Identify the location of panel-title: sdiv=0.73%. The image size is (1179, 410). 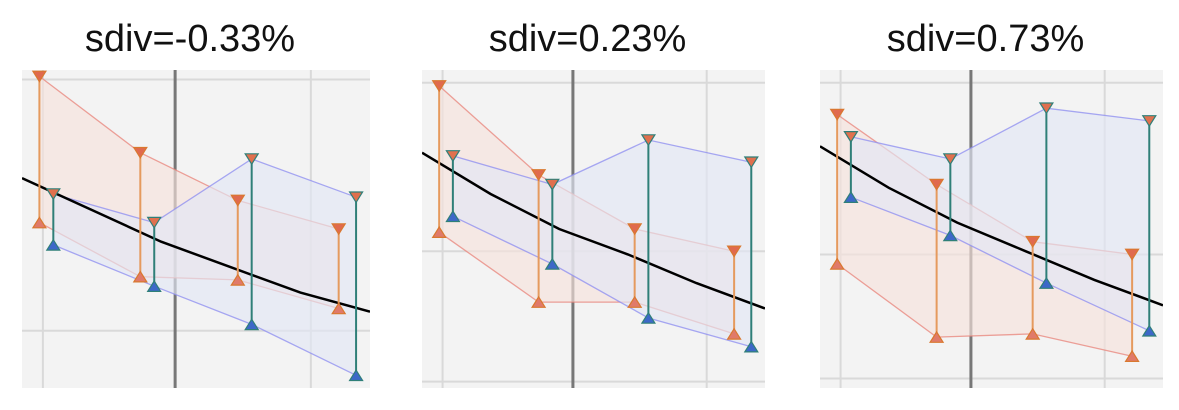
(985, 39).